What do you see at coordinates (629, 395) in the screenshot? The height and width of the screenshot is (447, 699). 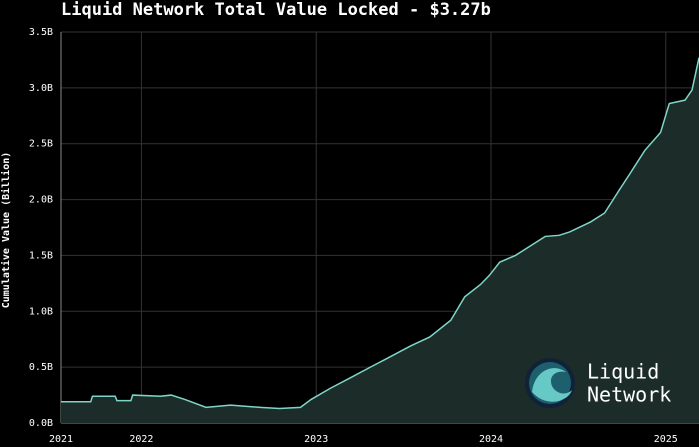 I see `logo-text: Network` at bounding box center [629, 395].